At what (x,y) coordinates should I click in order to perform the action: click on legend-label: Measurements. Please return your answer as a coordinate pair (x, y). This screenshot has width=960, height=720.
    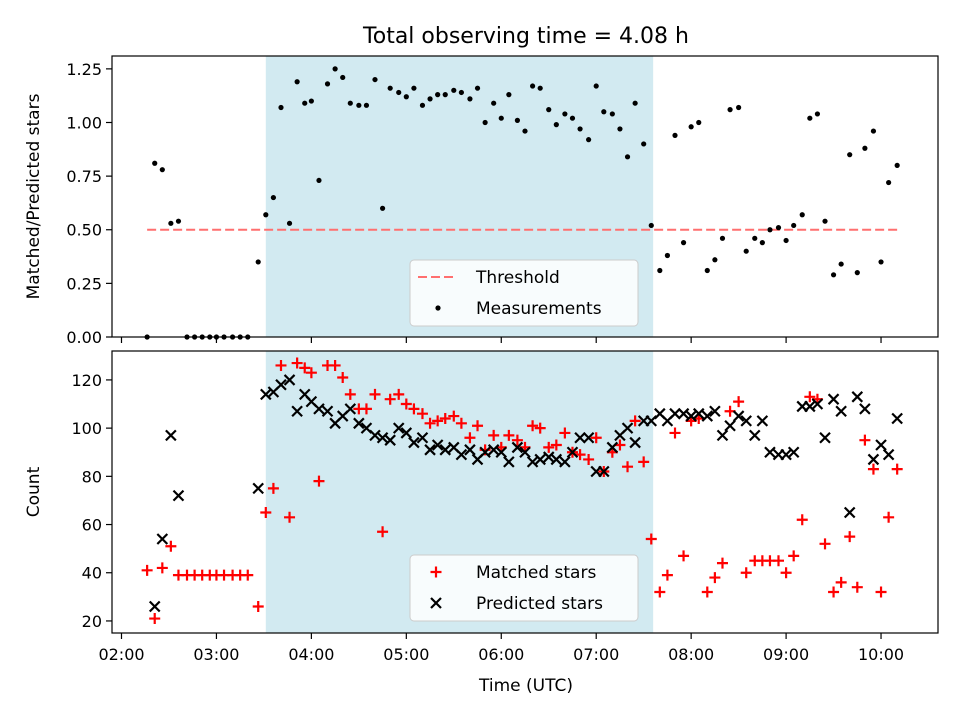
    Looking at the image, I should click on (539, 309).